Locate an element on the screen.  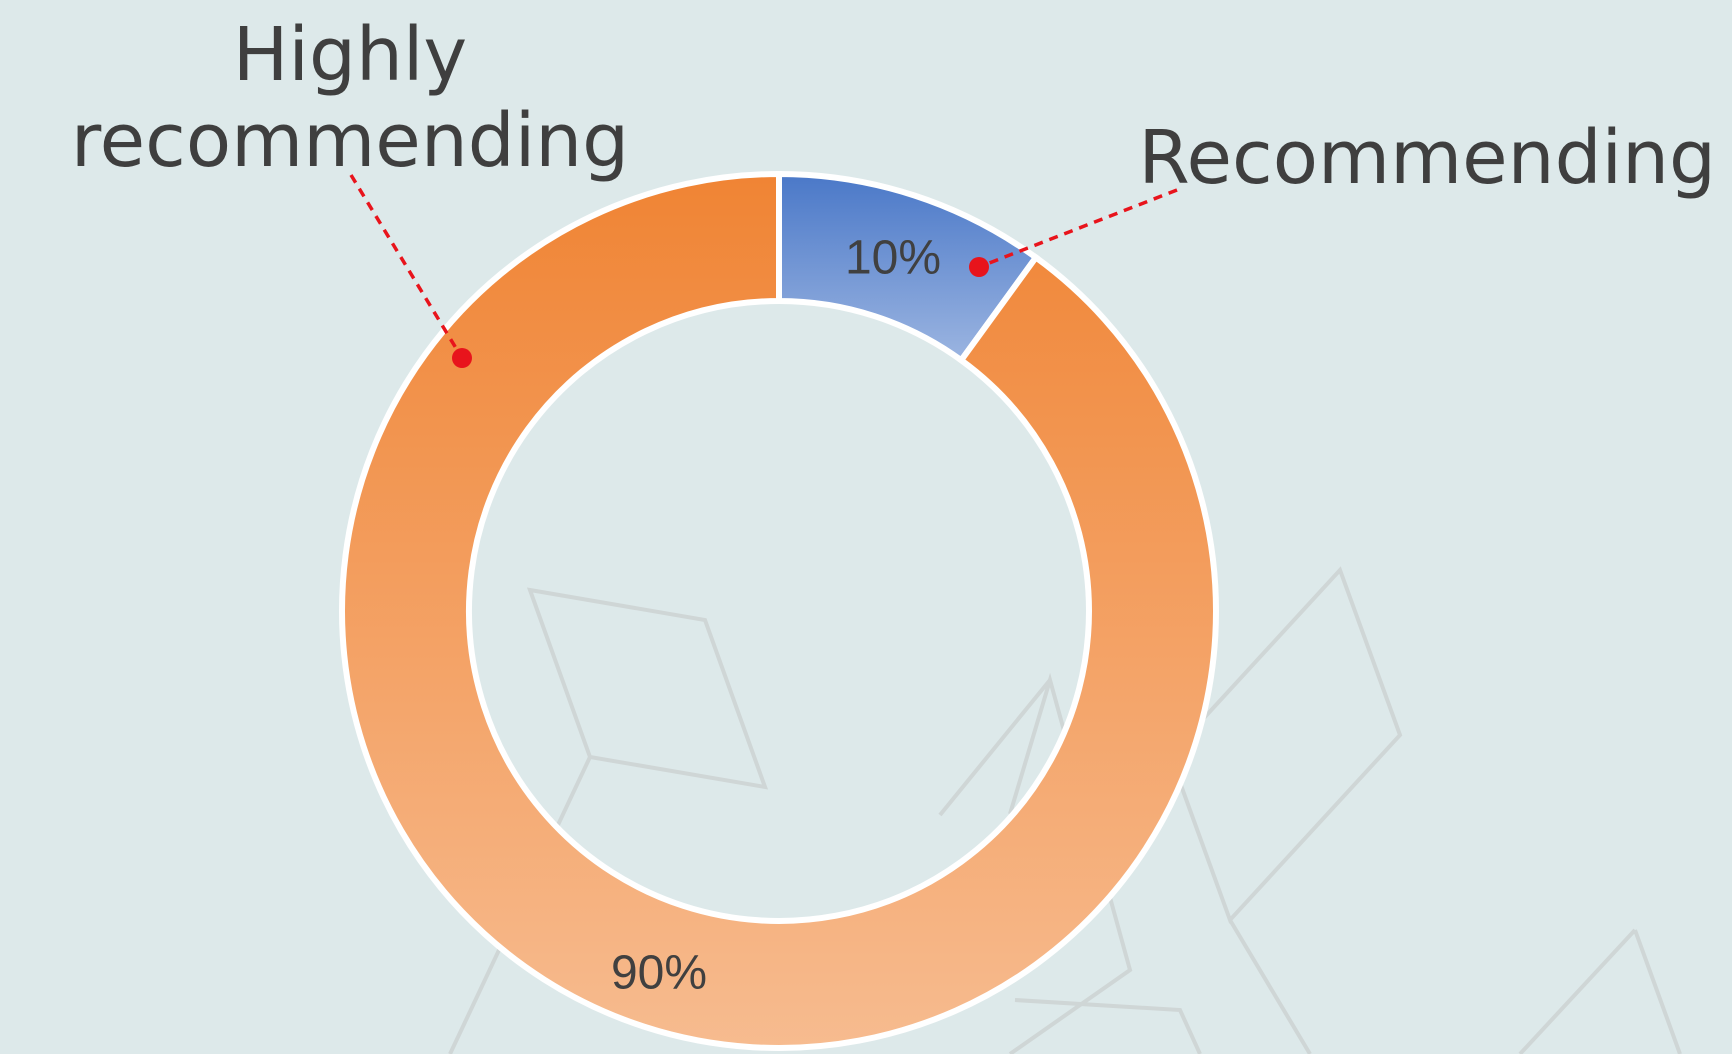
value-label: 90% is located at coordinates (659, 973).